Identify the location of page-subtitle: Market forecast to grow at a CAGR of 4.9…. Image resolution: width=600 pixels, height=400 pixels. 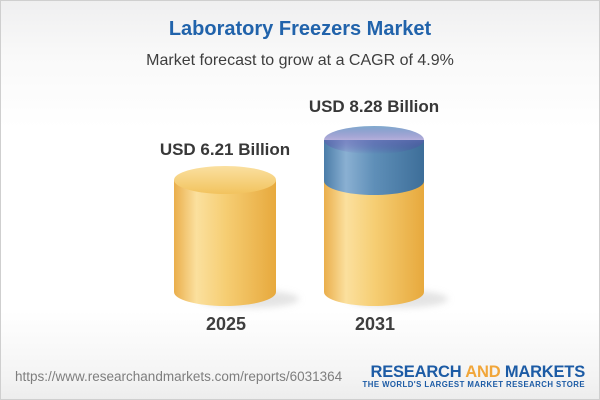
(300, 60).